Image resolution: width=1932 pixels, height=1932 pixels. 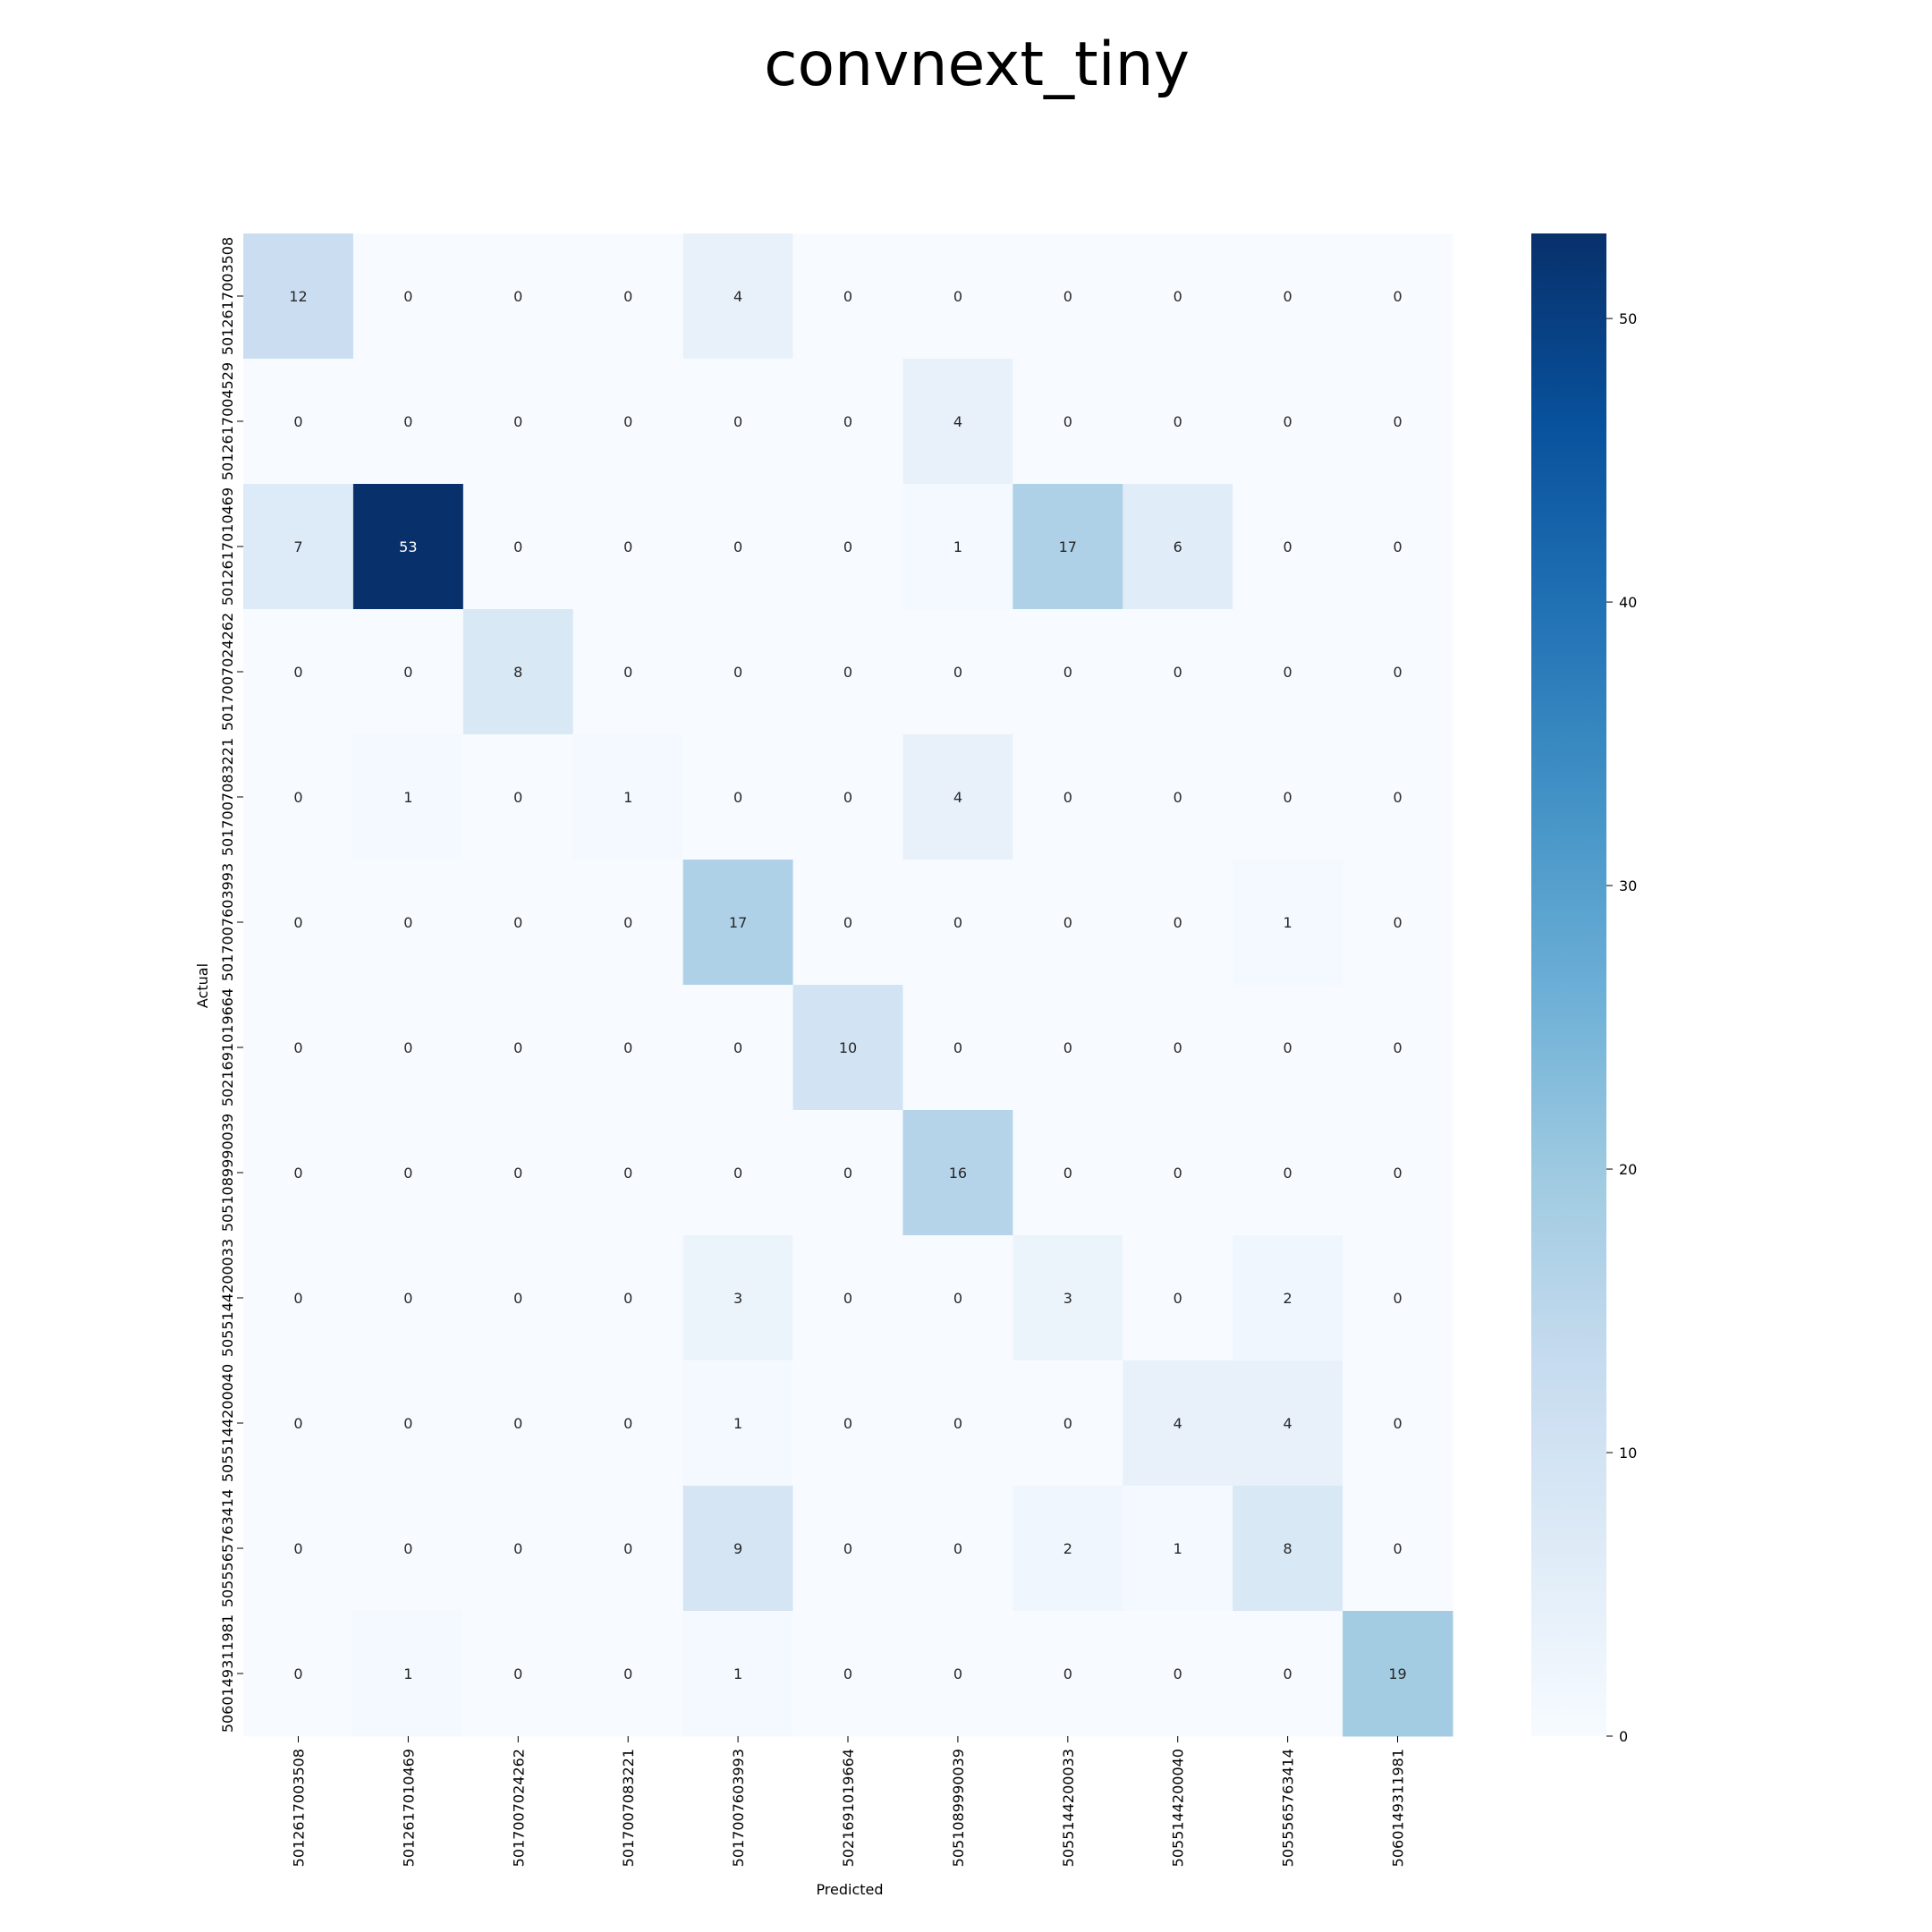 What do you see at coordinates (1628, 318) in the screenshot?
I see `colorbar-tick-label: 50` at bounding box center [1628, 318].